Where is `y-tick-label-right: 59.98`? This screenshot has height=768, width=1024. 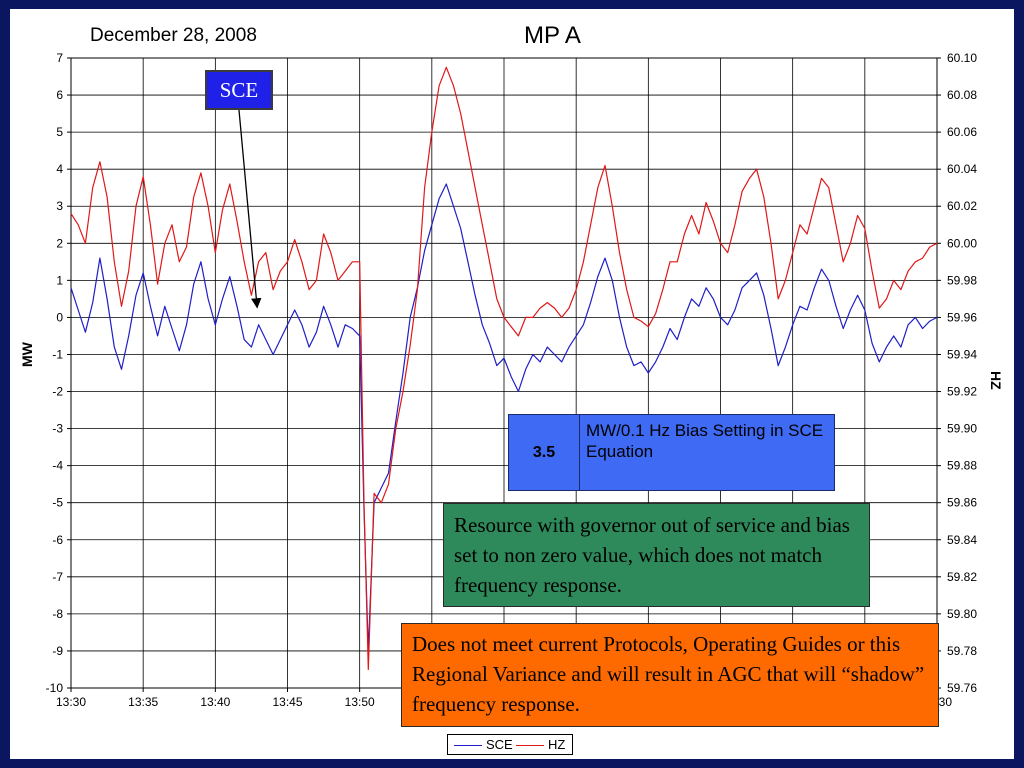
y-tick-label-right: 59.98 is located at coordinates (962, 280).